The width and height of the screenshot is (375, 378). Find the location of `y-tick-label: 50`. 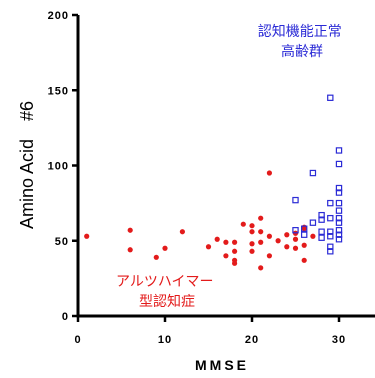

y-tick-label: 50 is located at coordinates (62, 242).